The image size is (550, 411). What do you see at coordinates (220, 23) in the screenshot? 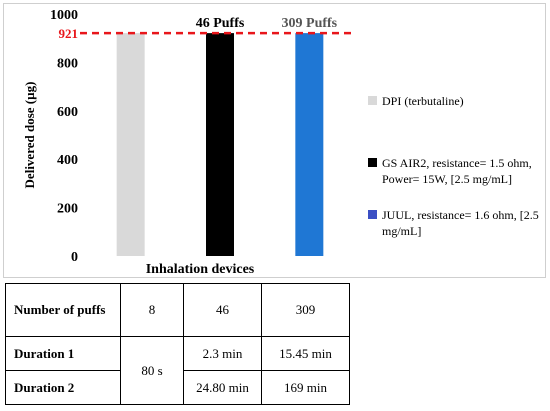
I see `bar-label-2: 46 Puffs` at bounding box center [220, 23].